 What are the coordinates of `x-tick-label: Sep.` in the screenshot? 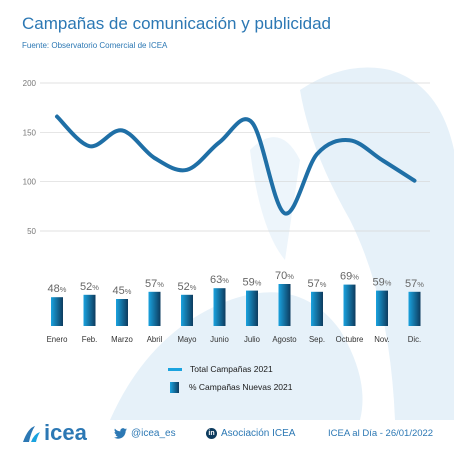 It's located at (317, 339).